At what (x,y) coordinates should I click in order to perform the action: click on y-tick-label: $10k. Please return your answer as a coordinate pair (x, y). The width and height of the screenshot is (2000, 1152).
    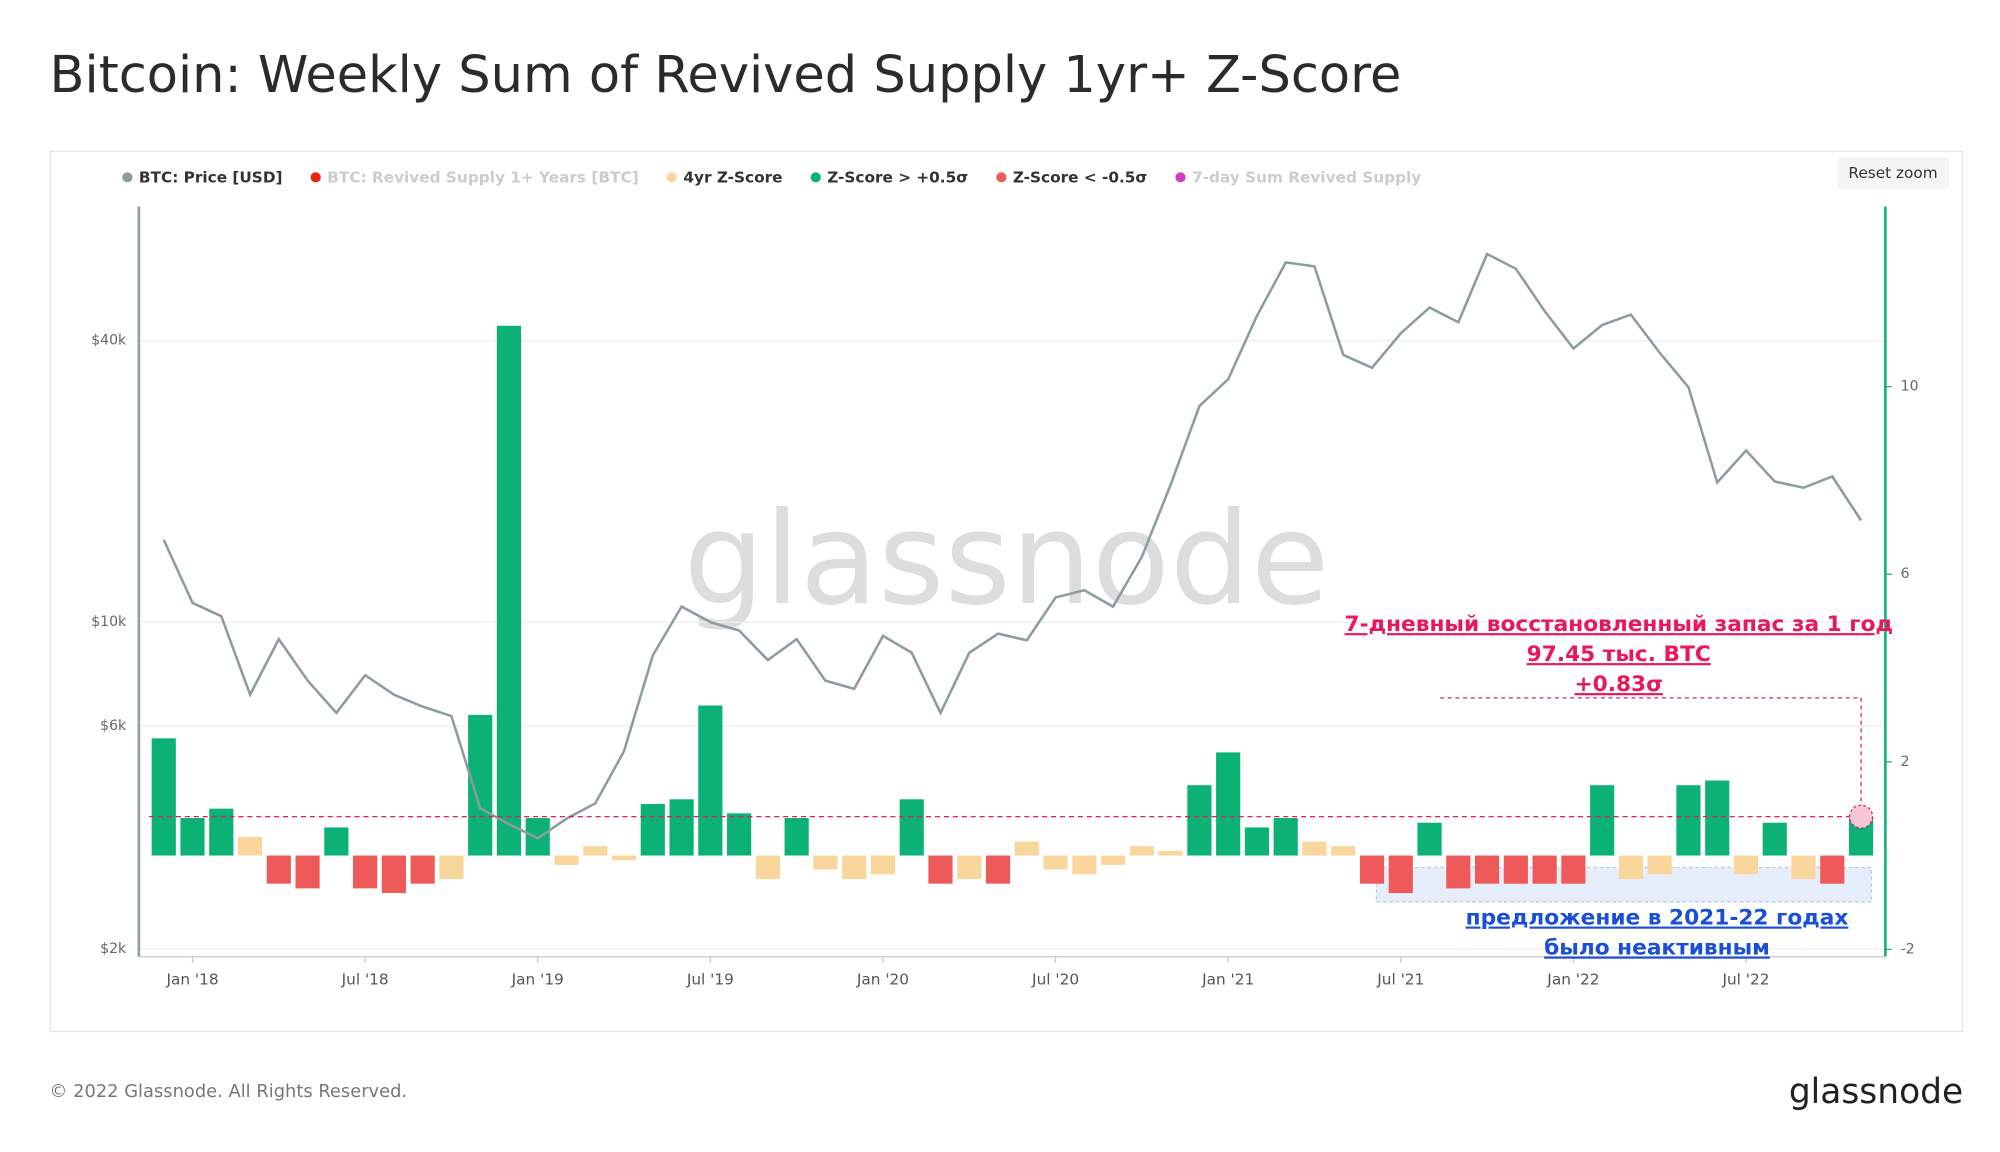
    Looking at the image, I should click on (109, 622).